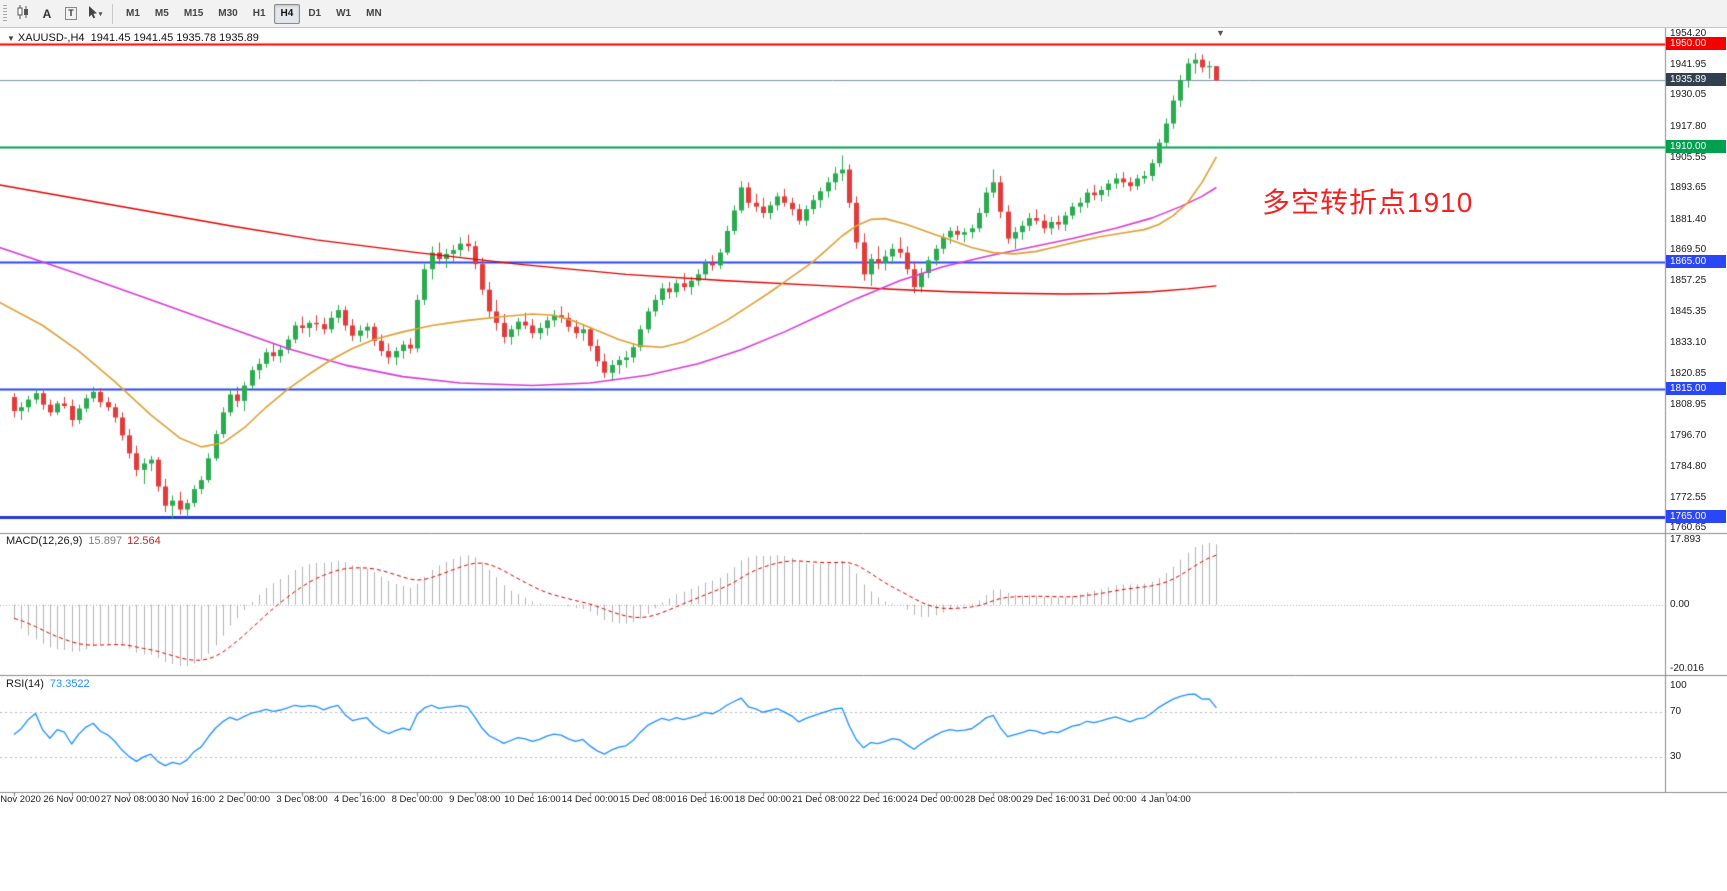 This screenshot has width=1727, height=891. I want to click on timeframe-button-H1: H1, so click(259, 14).